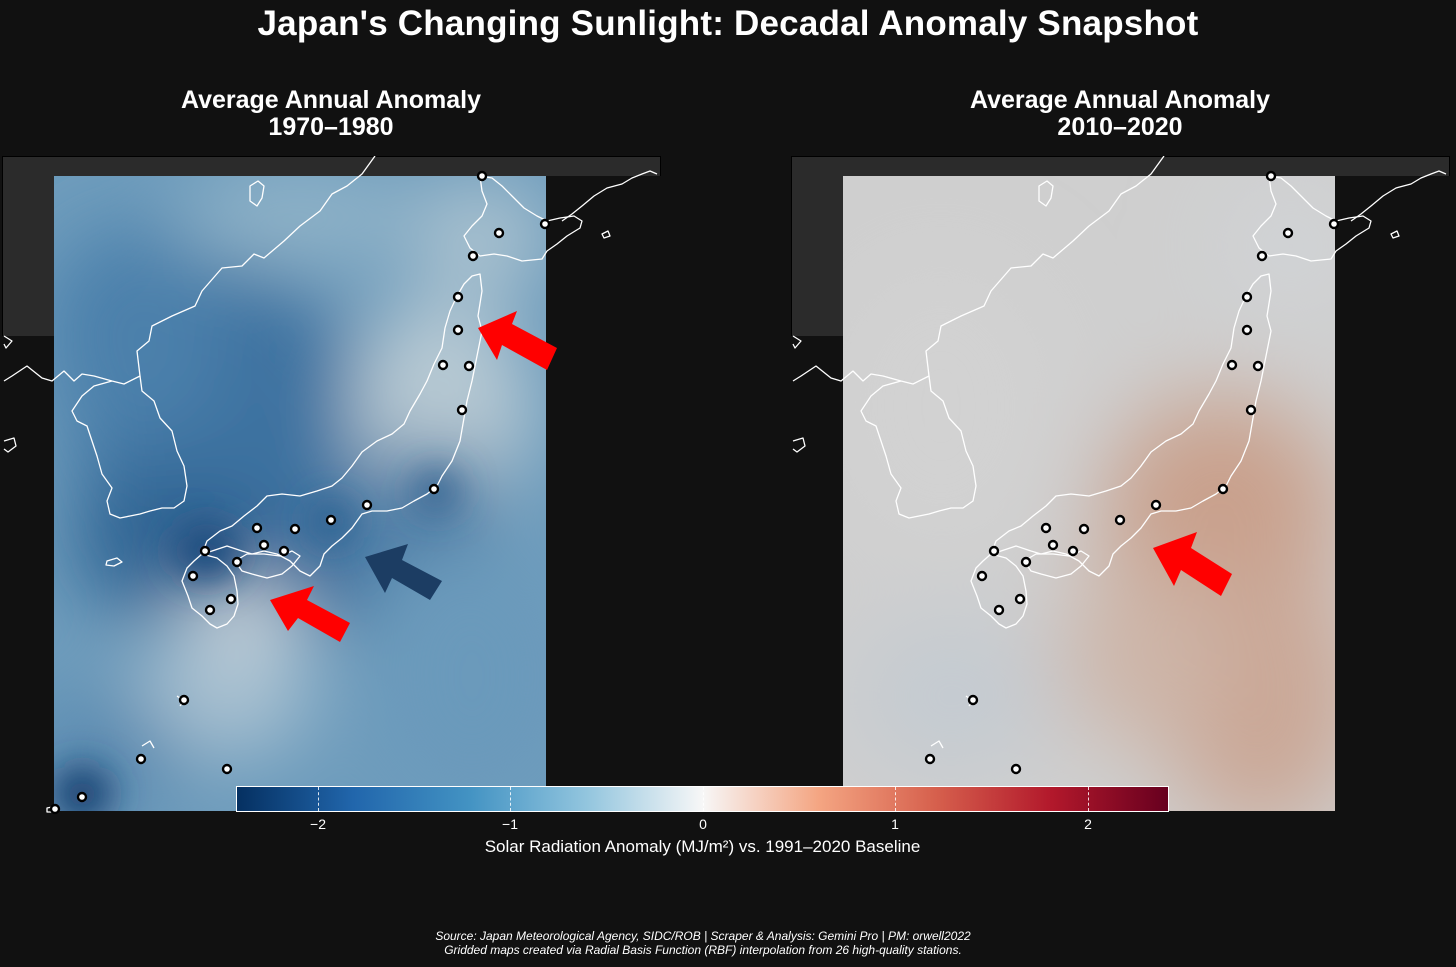 The height and width of the screenshot is (967, 1456). Describe the element at coordinates (331, 127) in the screenshot. I see `panel-title-period: 1970–1980` at that location.